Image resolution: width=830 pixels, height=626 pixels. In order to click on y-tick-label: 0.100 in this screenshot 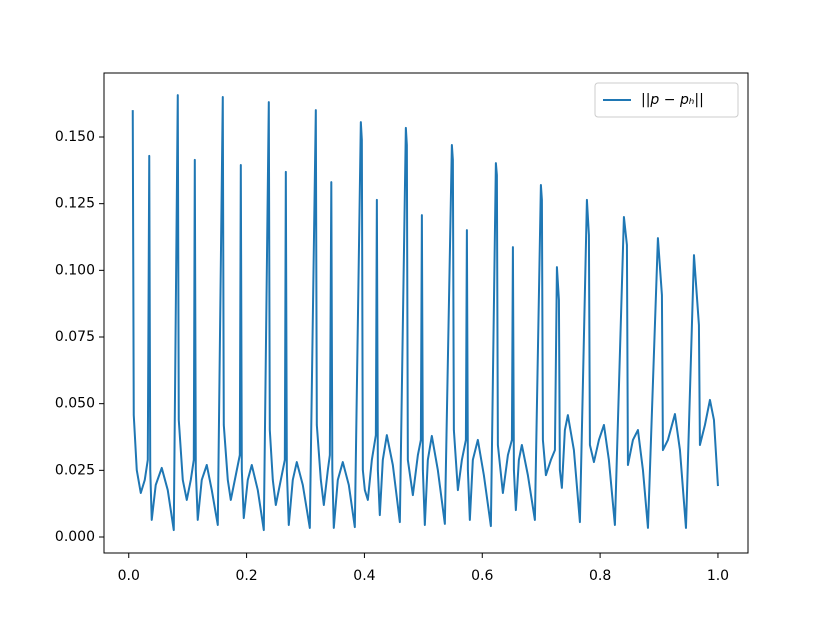, I will do `click(75, 270)`.